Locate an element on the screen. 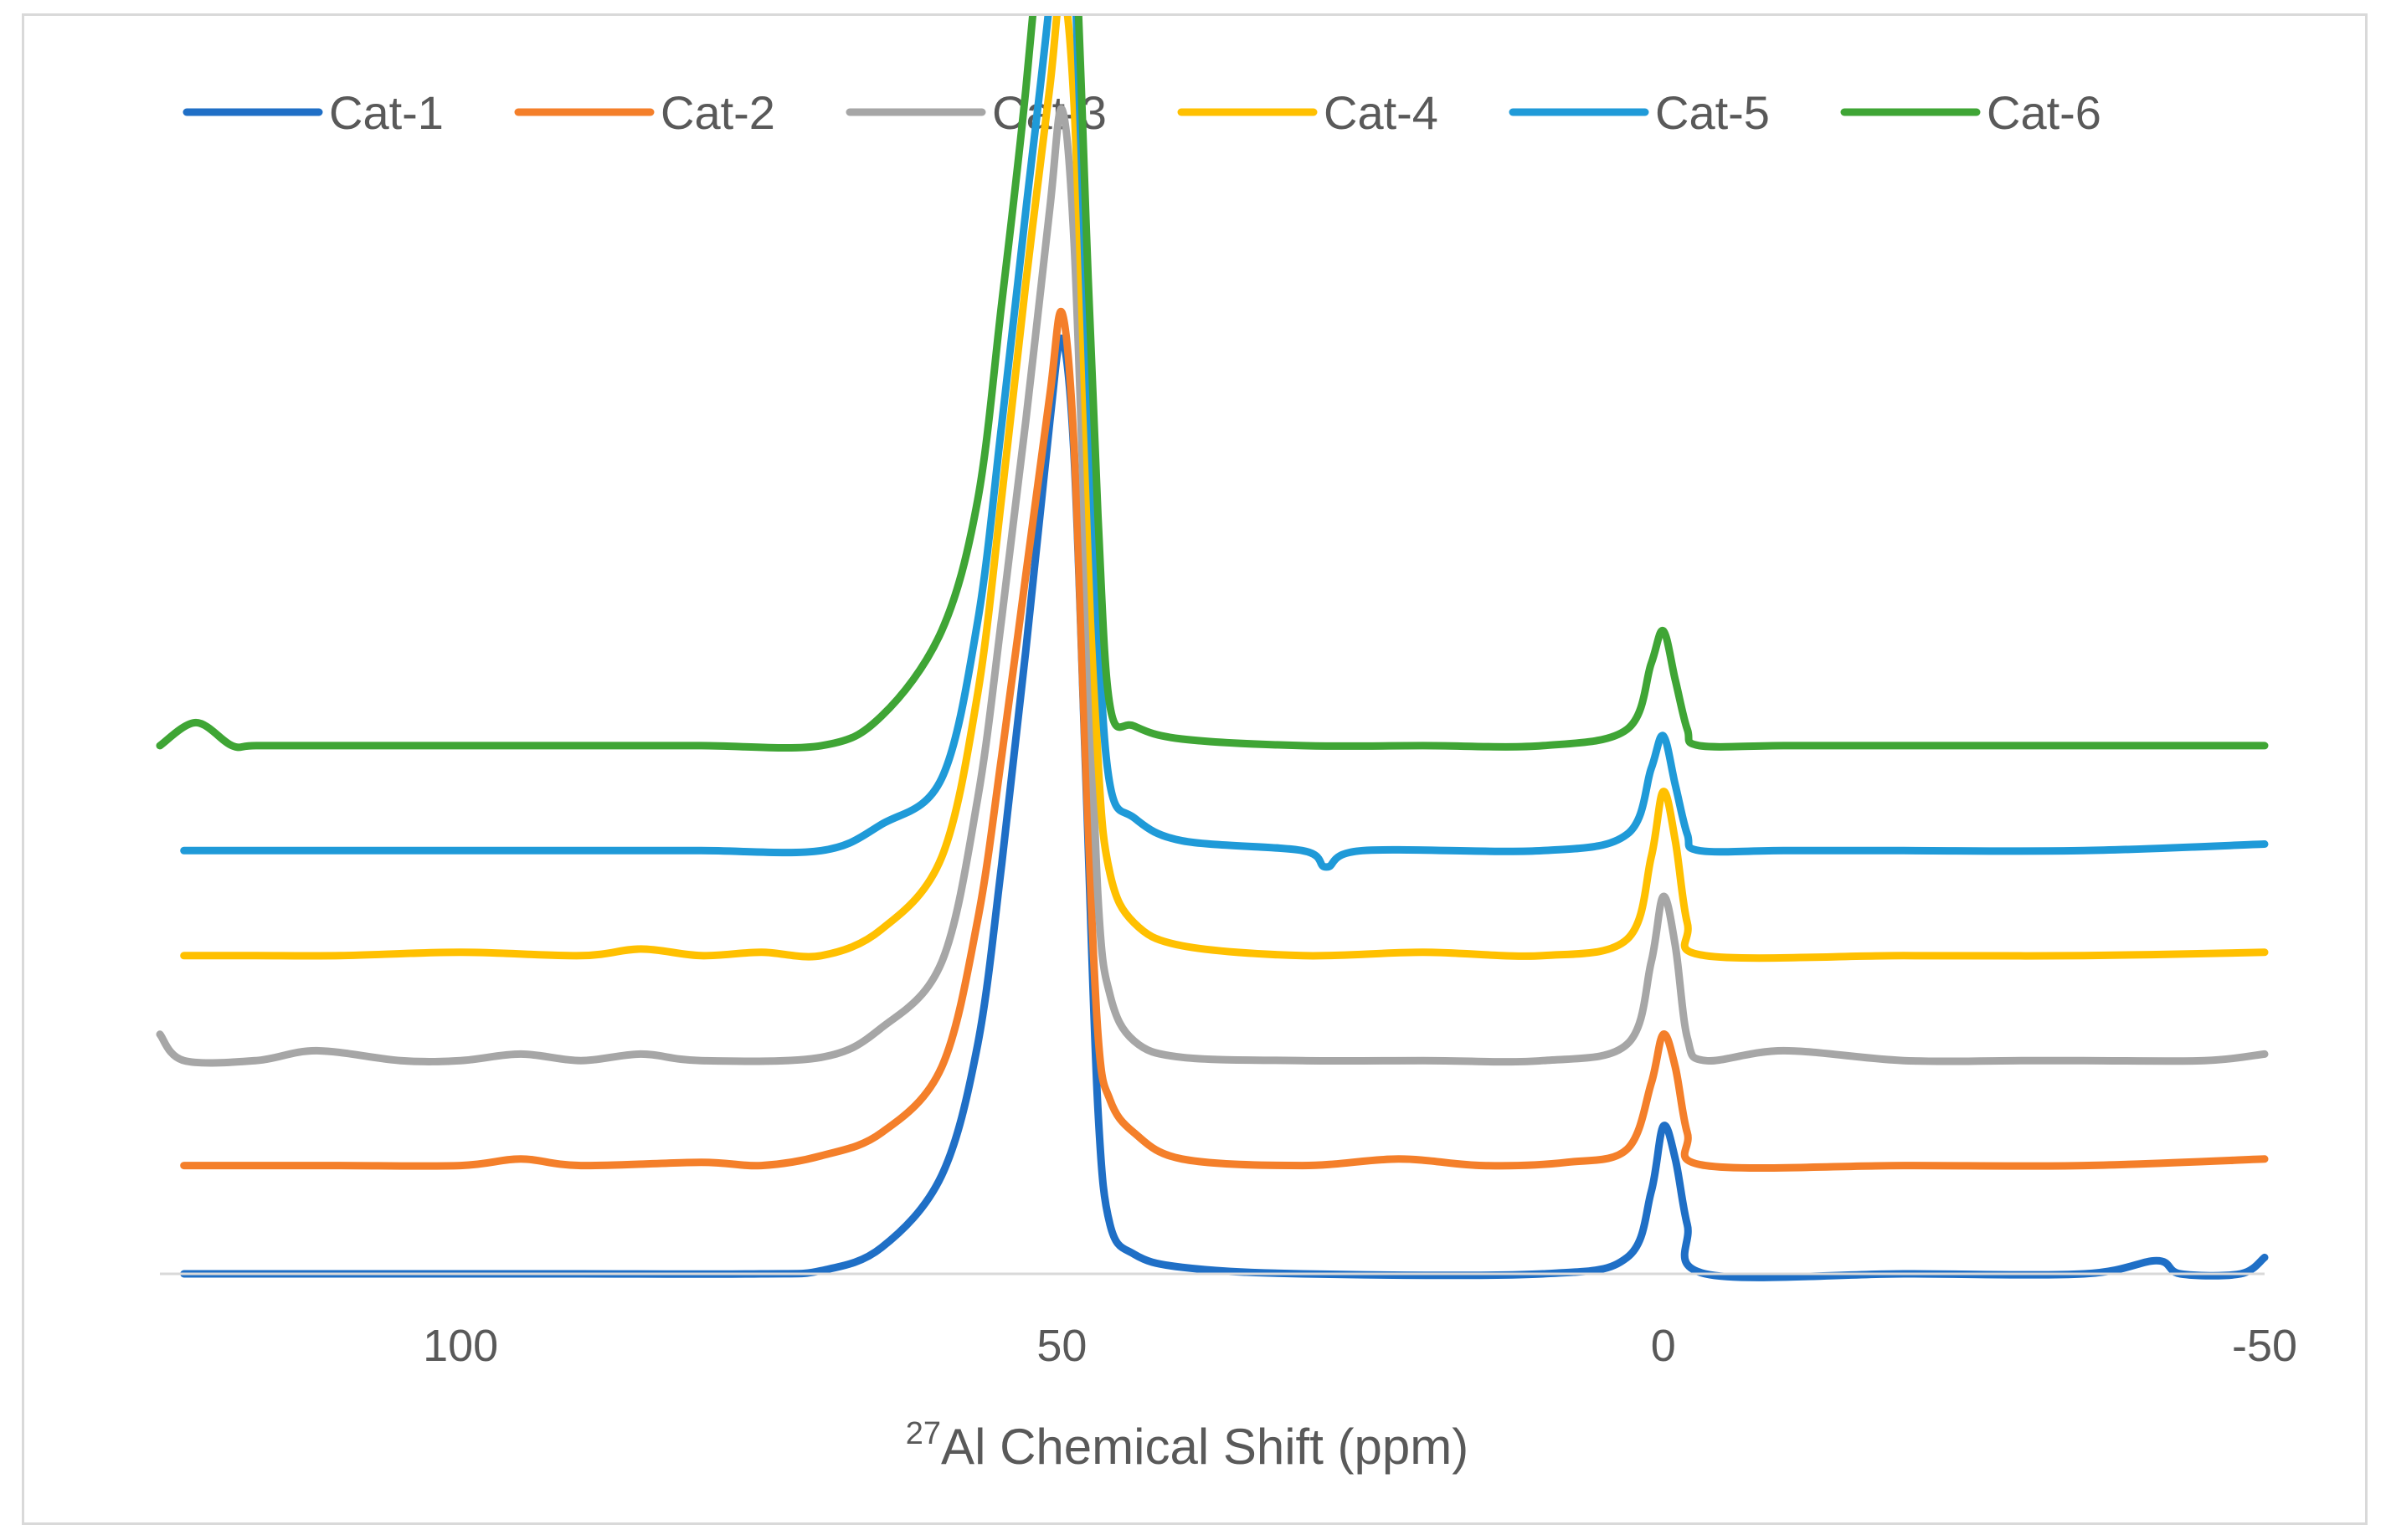  legend-entry-cat-4: Cat-4 is located at coordinates (1308, 113).